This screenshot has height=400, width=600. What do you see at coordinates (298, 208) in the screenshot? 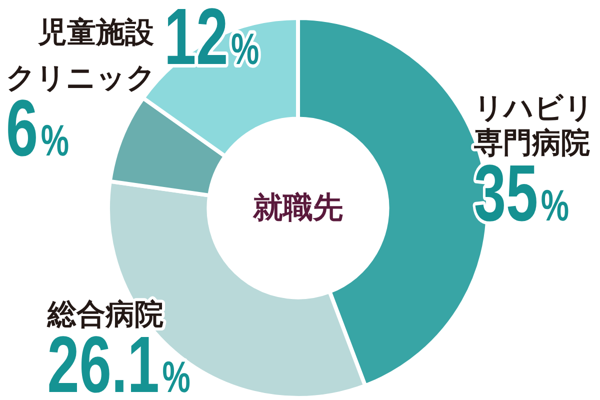
I see `title: 就職先` at bounding box center [298, 208].